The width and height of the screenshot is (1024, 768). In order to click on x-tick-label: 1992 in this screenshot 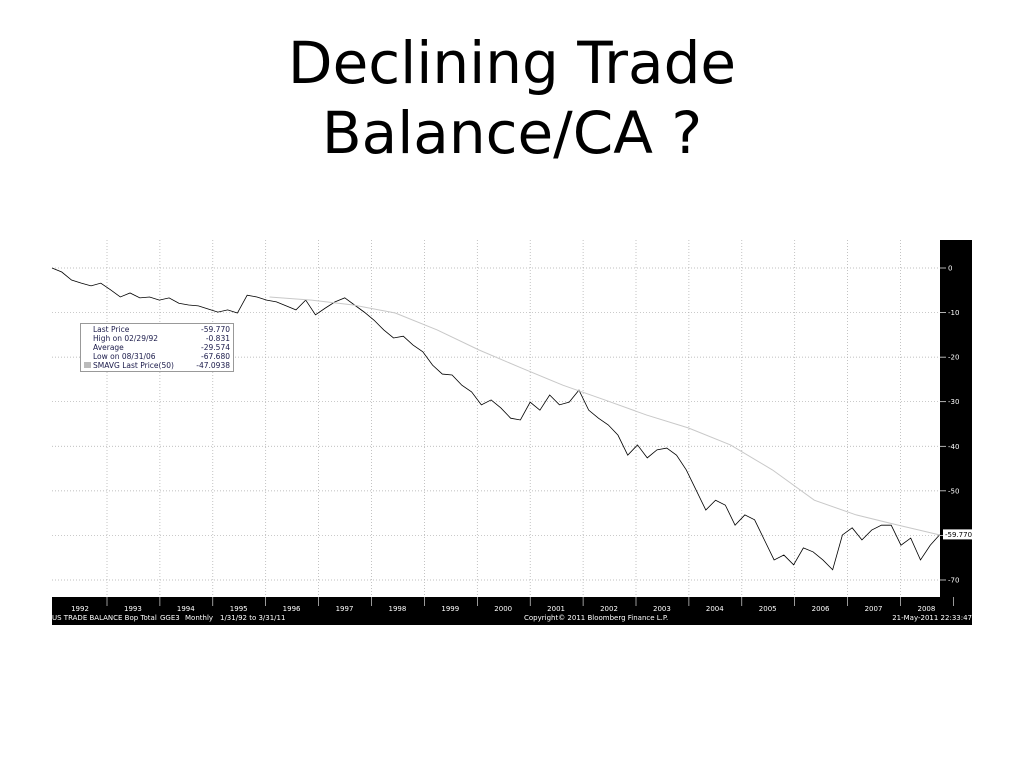, I will do `click(80, 609)`.